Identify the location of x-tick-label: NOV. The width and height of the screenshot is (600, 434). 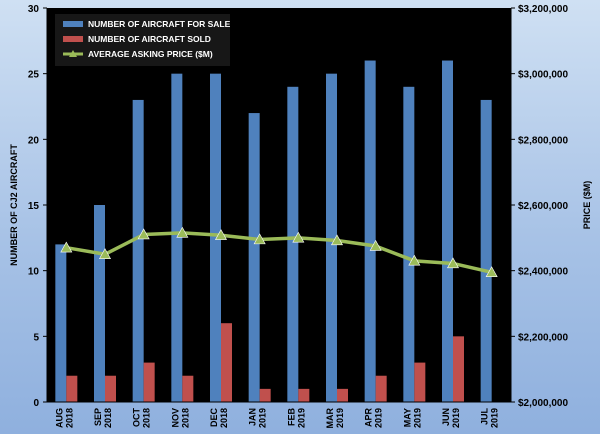
(175, 418).